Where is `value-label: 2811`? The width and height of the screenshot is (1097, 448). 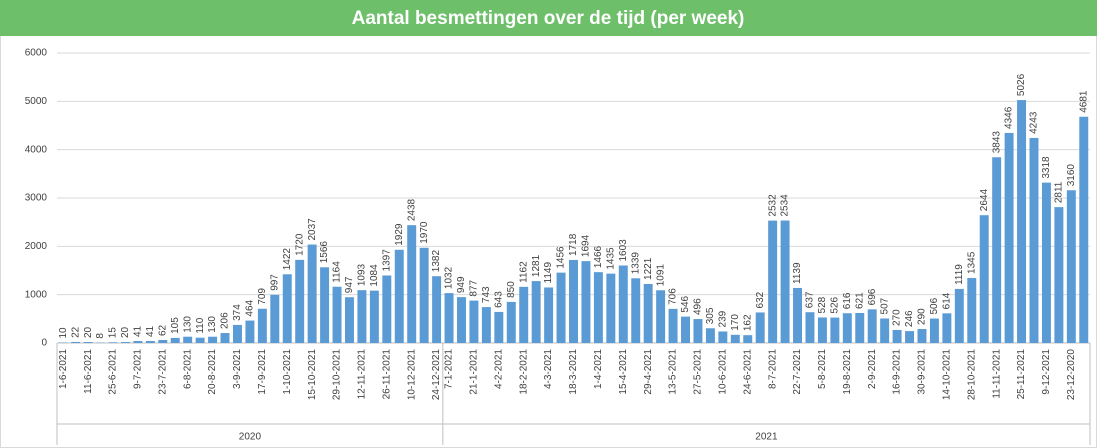 value-label: 2811 is located at coordinates (1059, 192).